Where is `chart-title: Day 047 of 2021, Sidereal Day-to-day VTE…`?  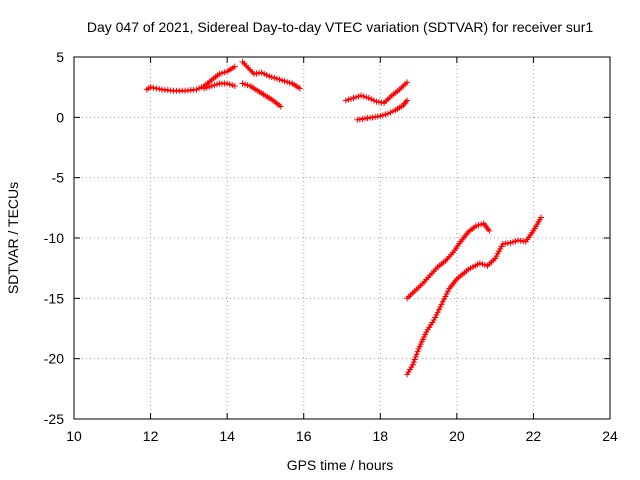
chart-title: Day 047 of 2021, Sidereal Day-to-day VTE… is located at coordinates (340, 27).